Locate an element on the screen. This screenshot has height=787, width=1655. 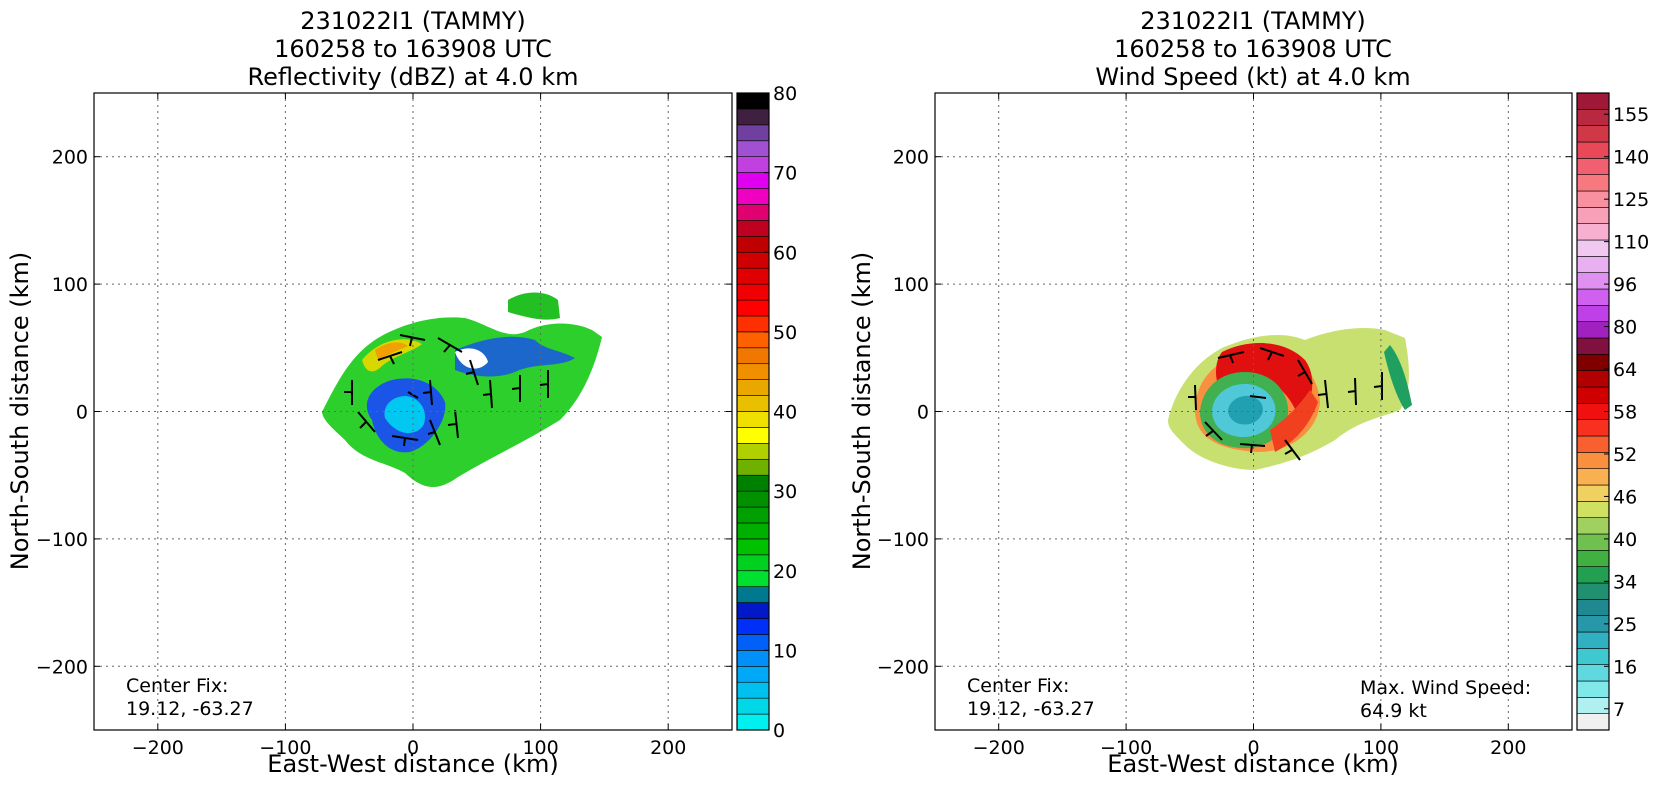
wind-speed-x-tick-label: −100 is located at coordinates (1126, 748).